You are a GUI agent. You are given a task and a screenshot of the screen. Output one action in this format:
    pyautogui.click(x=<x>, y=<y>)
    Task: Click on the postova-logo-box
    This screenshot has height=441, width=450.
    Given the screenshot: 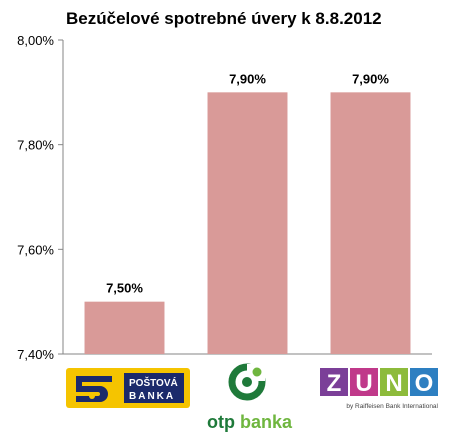 What is the action you would take?
    pyautogui.click(x=154, y=388)
    